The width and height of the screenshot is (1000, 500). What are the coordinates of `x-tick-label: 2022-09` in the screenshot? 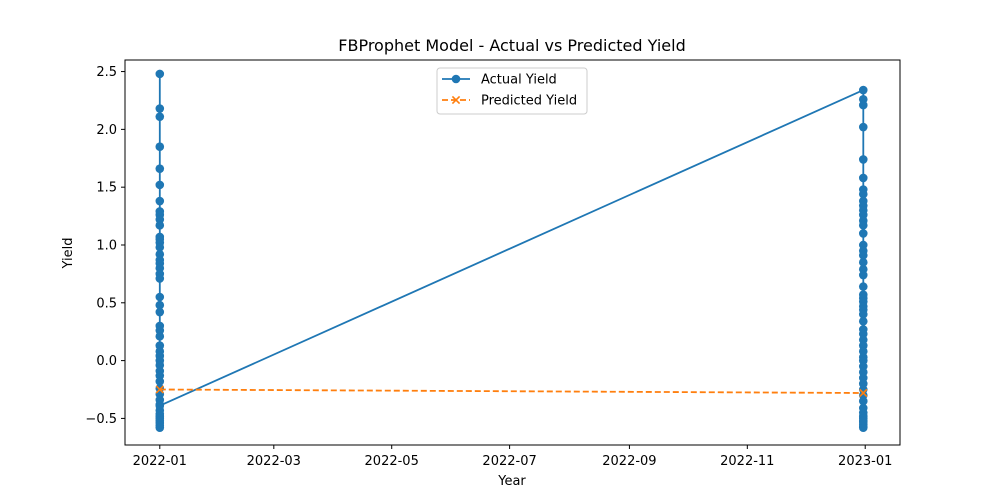 It's located at (629, 461).